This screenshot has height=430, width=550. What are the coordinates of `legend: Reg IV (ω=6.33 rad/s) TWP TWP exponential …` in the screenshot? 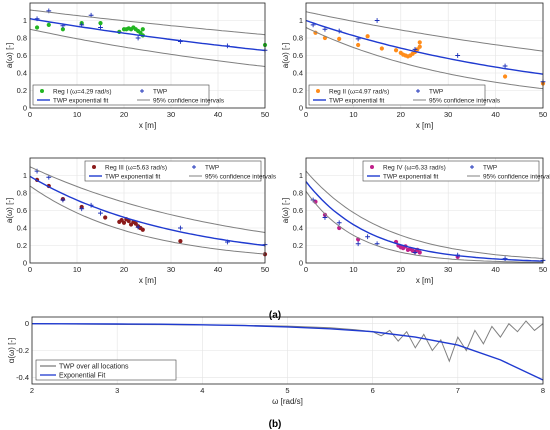 It's located at (456, 171).